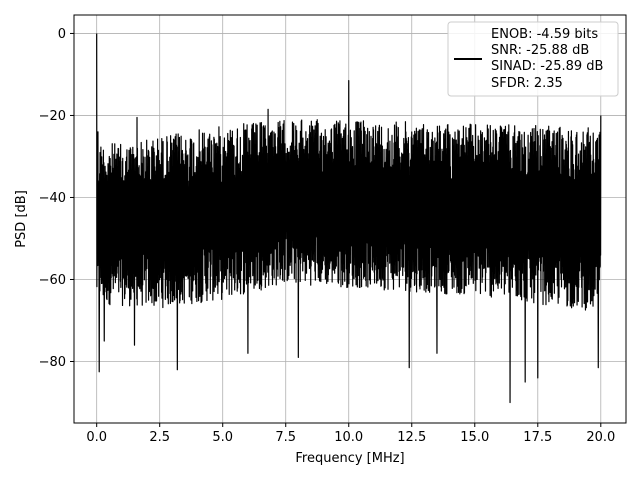 The height and width of the screenshot is (480, 640). What do you see at coordinates (537, 437) in the screenshot?
I see `x-tick-label: 17.5` at bounding box center [537, 437].